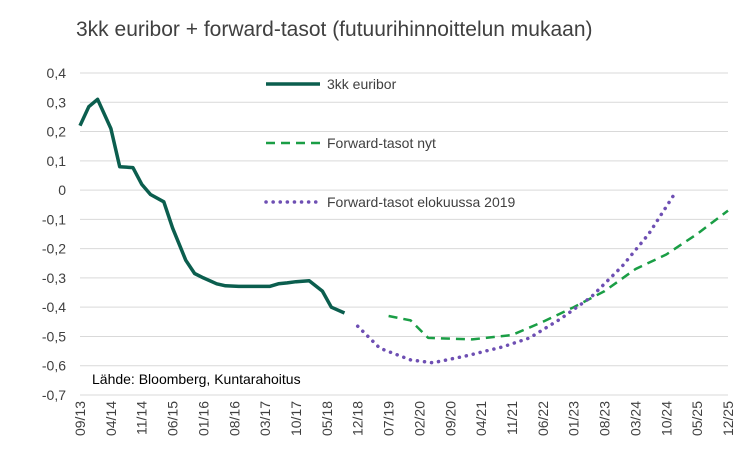 The height and width of the screenshot is (450, 750). What do you see at coordinates (728, 418) in the screenshot?
I see `x-tick-label: 12/25` at bounding box center [728, 418].